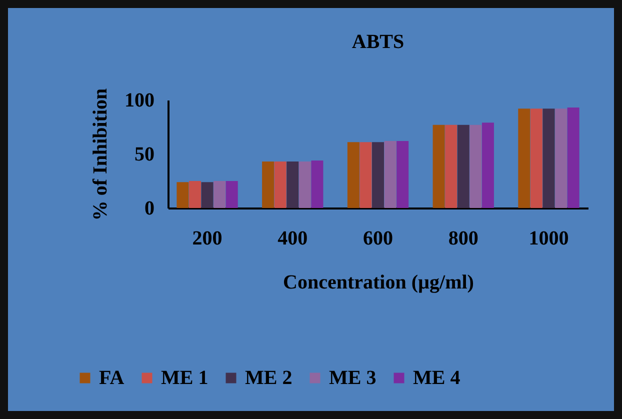 The width and height of the screenshot is (622, 419). I want to click on x-tick-label: 600, so click(378, 239).